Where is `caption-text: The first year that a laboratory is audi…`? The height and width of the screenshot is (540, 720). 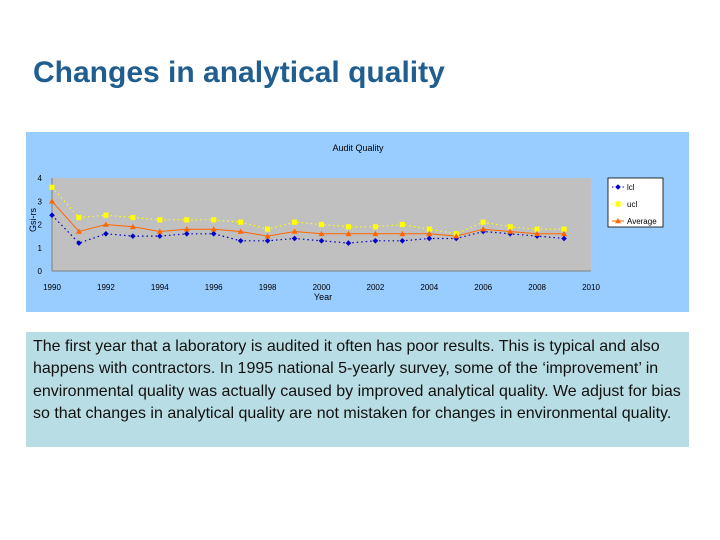 caption-text: The first year that a laboratory is audi… is located at coordinates (357, 380).